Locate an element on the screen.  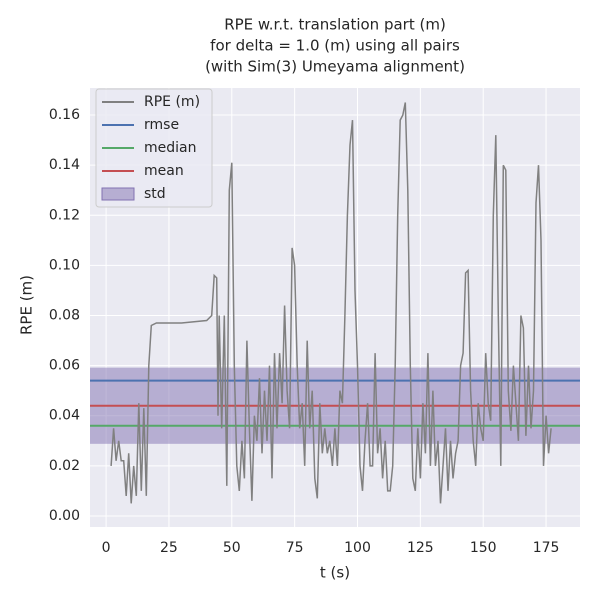
legend-label: mean is located at coordinates (164, 171).